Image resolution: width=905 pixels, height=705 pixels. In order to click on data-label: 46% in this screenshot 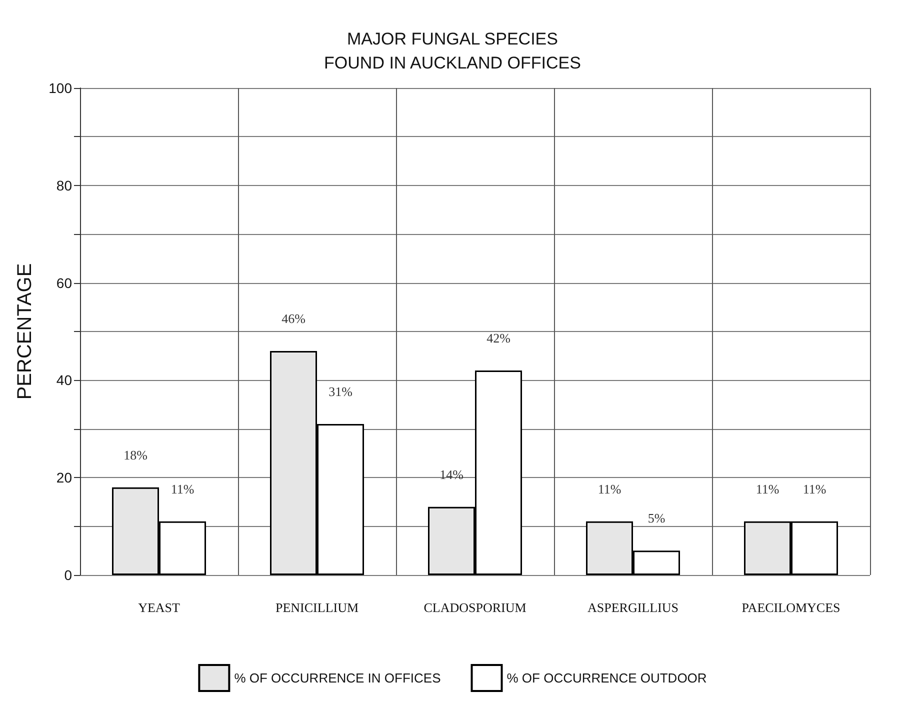, I will do `click(294, 318)`.